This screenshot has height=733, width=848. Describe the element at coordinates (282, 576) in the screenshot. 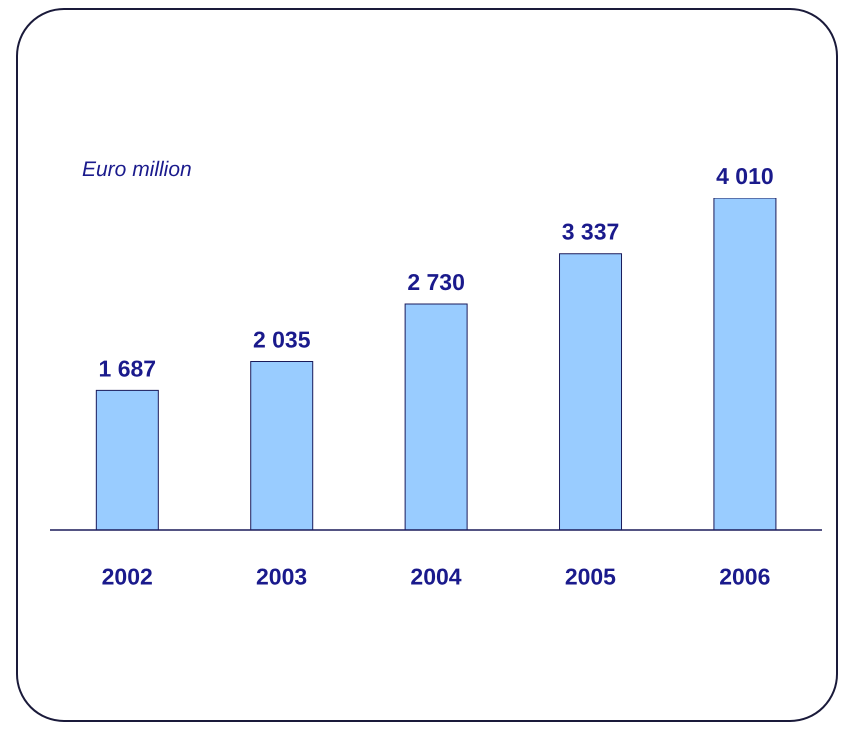

I see `x-tick-label: 2003` at that location.